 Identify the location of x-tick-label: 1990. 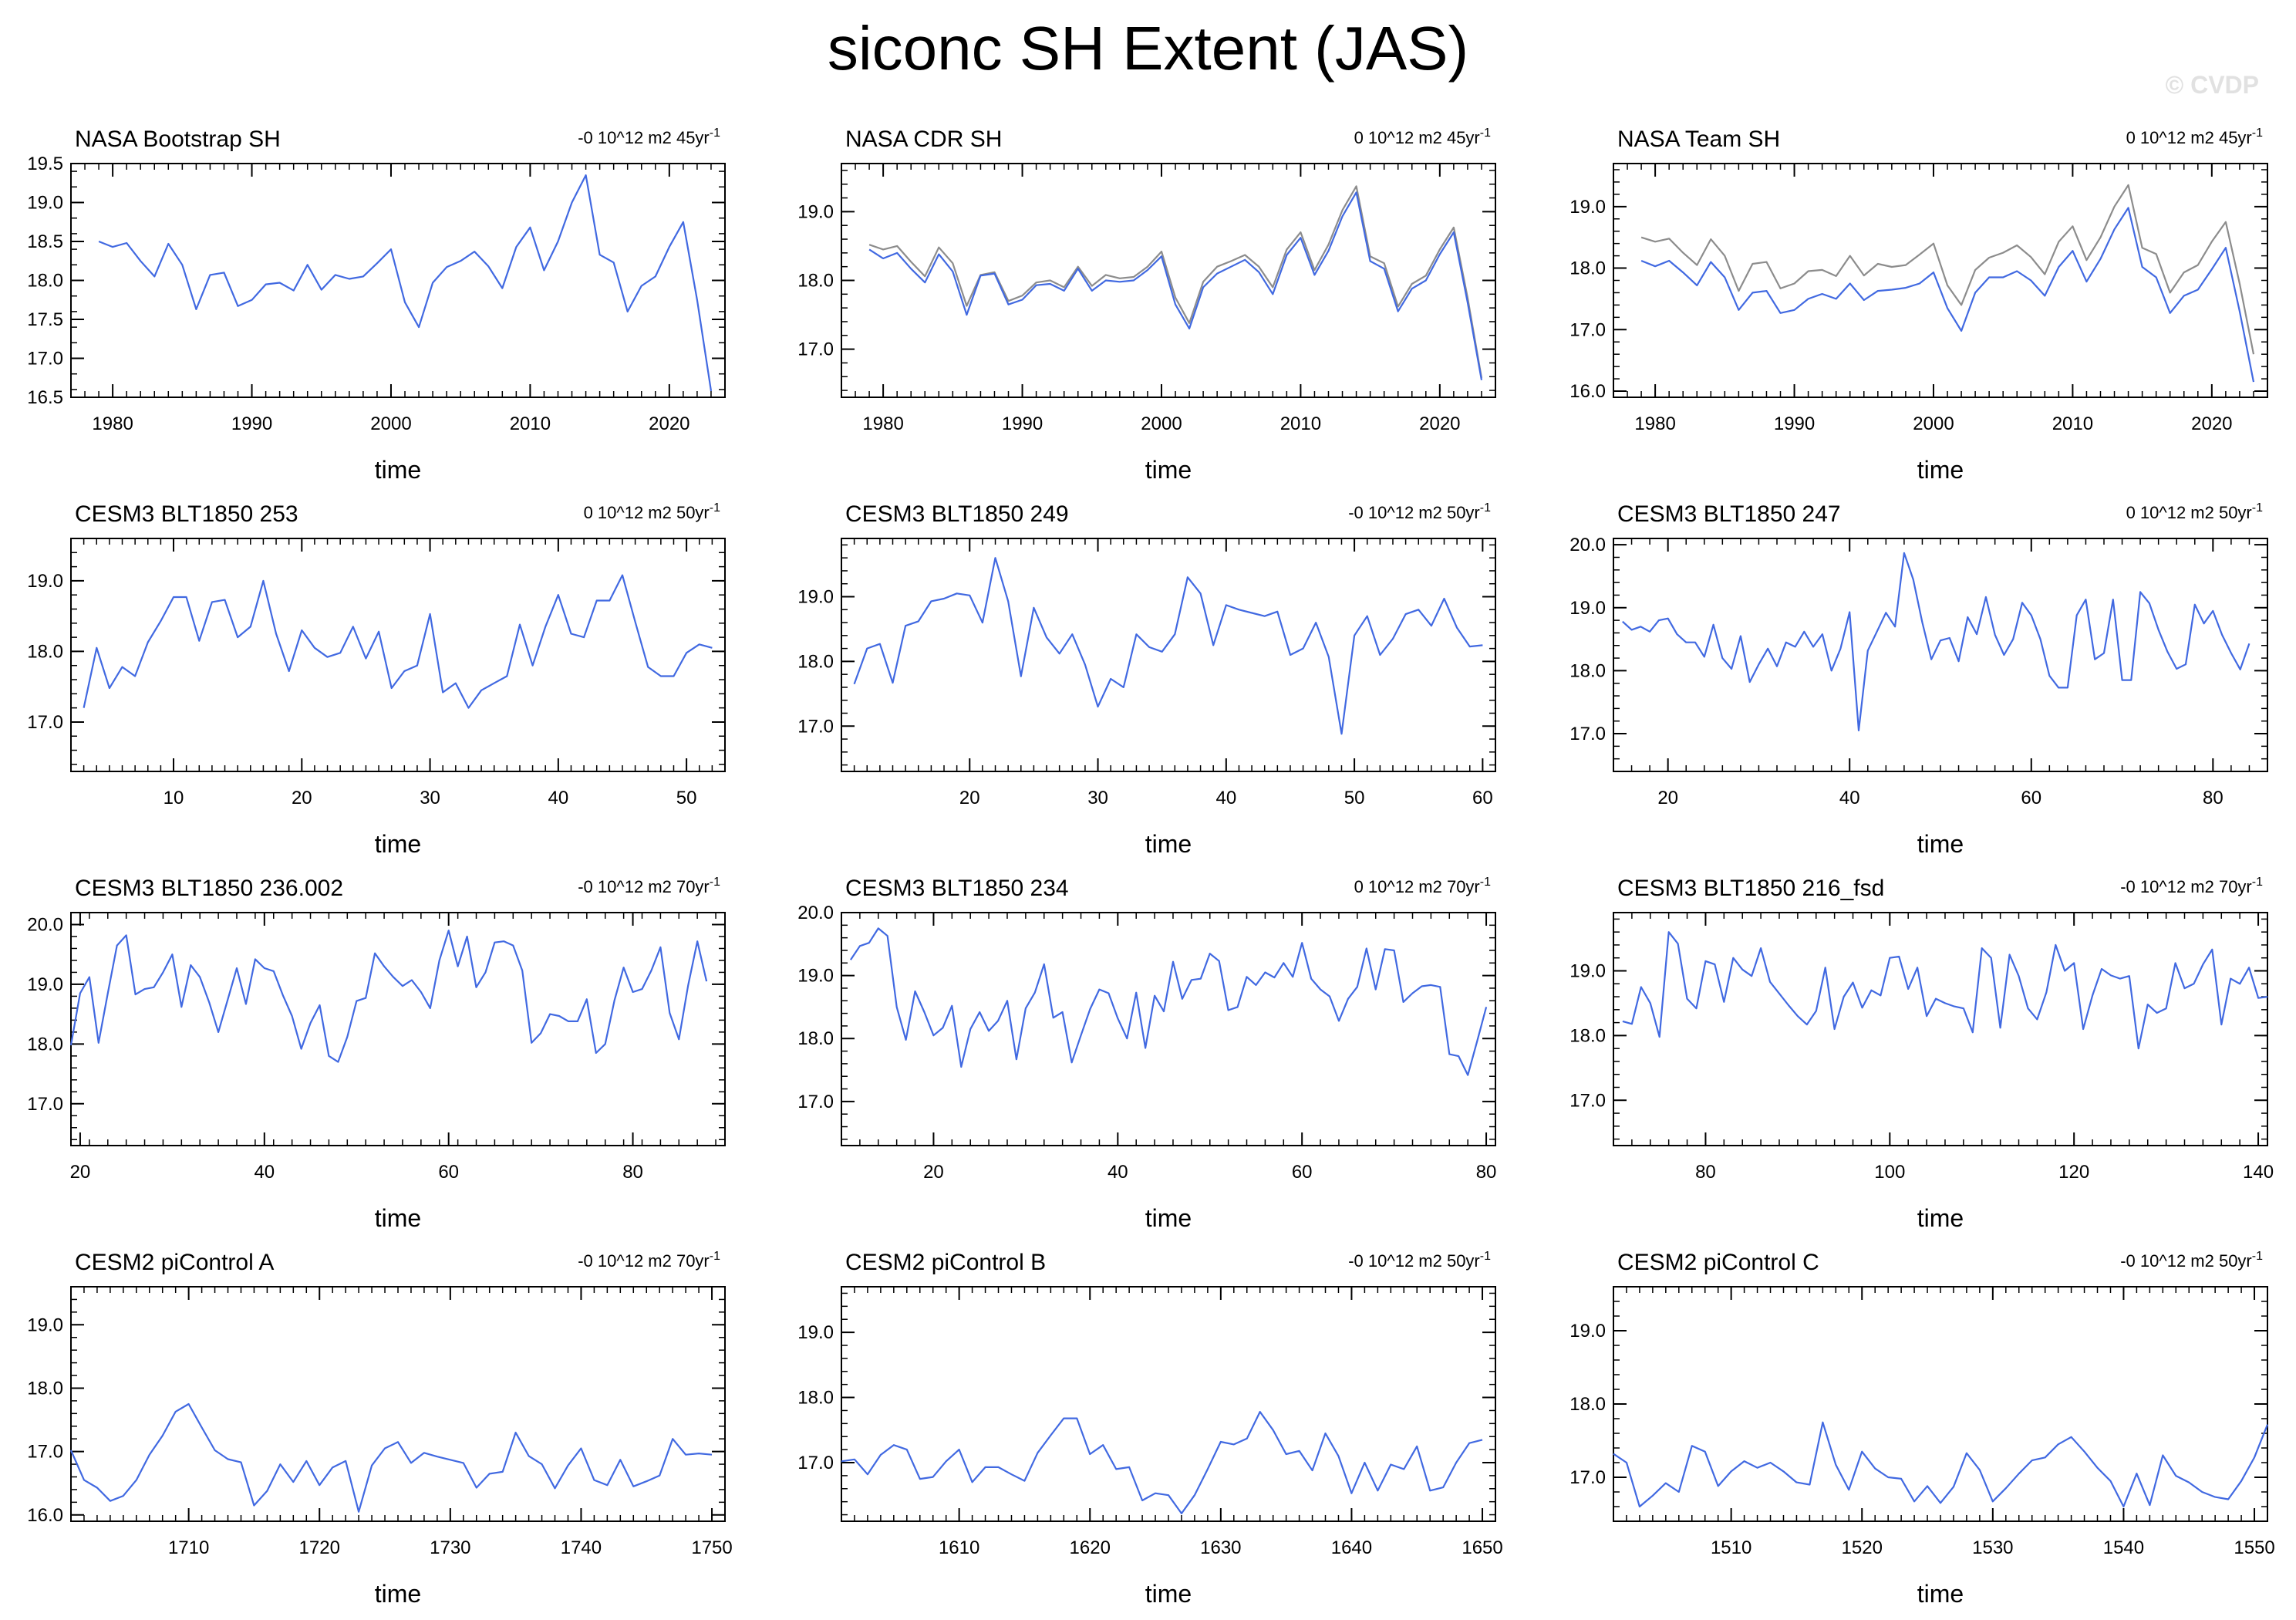
(1795, 424).